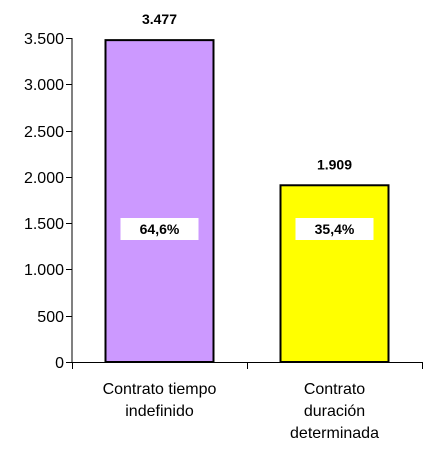  What do you see at coordinates (44, 85) in the screenshot?
I see `y-tick-label: 3.000` at bounding box center [44, 85].